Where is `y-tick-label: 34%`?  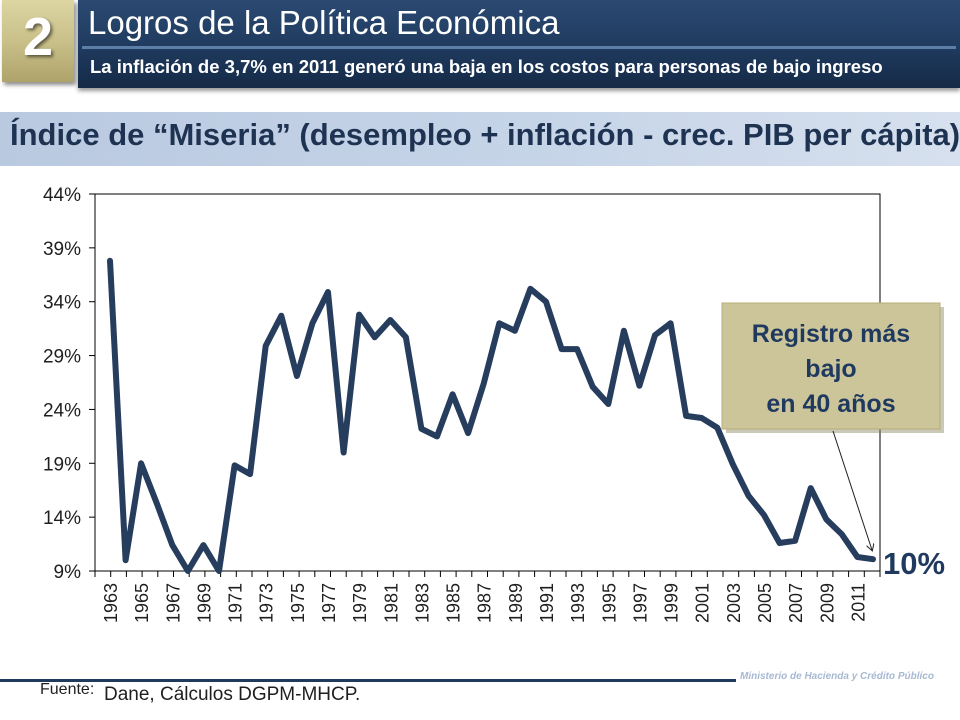 y-tick-label: 34% is located at coordinates (62, 303).